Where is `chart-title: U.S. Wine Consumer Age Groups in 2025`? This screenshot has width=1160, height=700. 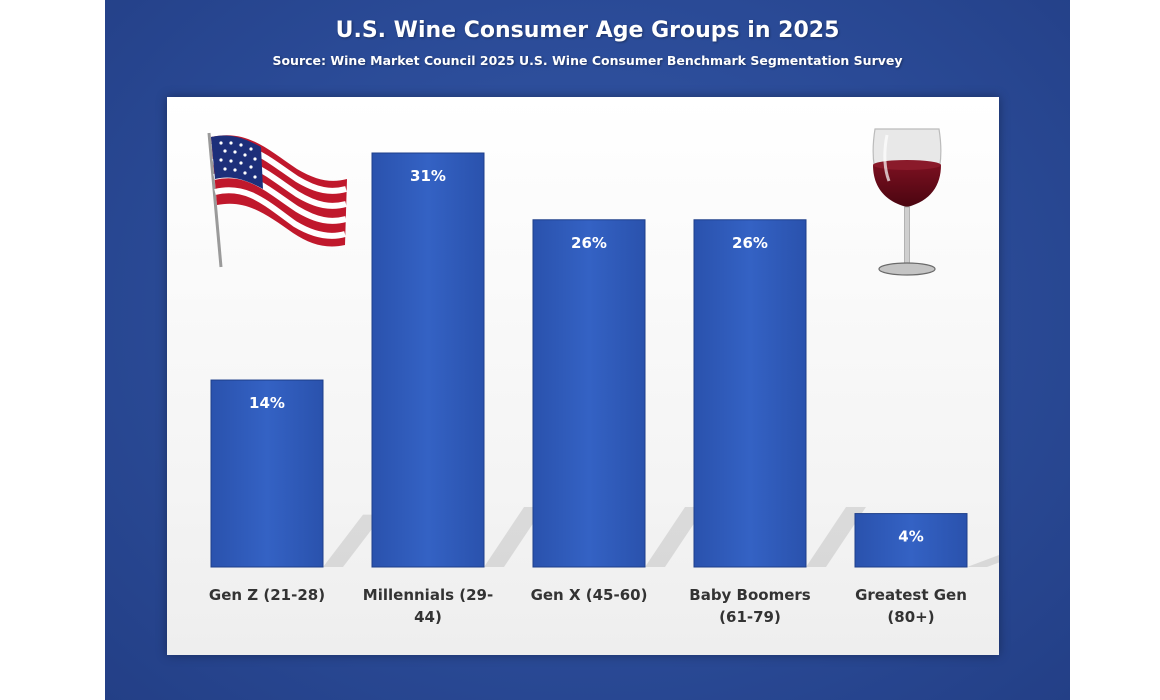 chart-title: U.S. Wine Consumer Age Groups in 2025 is located at coordinates (587, 30).